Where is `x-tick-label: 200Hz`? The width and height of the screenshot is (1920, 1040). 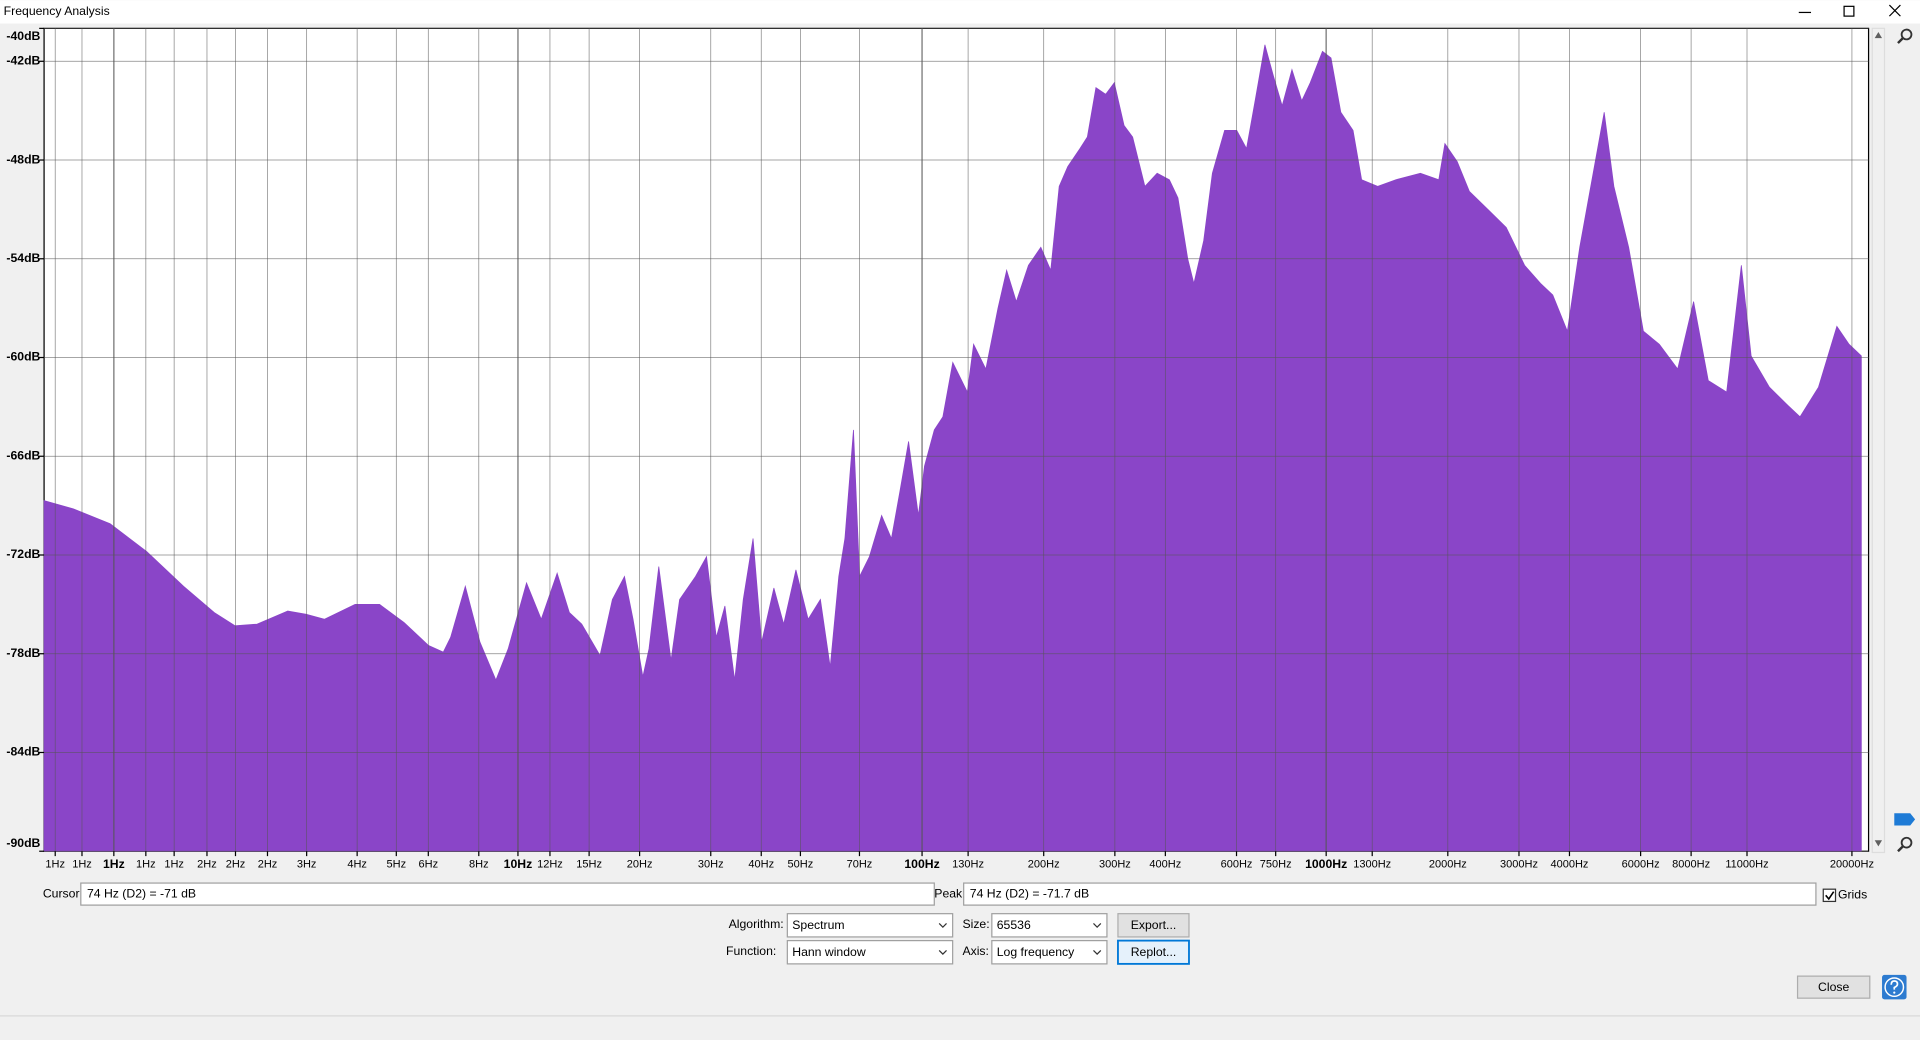 x-tick-label: 200Hz is located at coordinates (1044, 865).